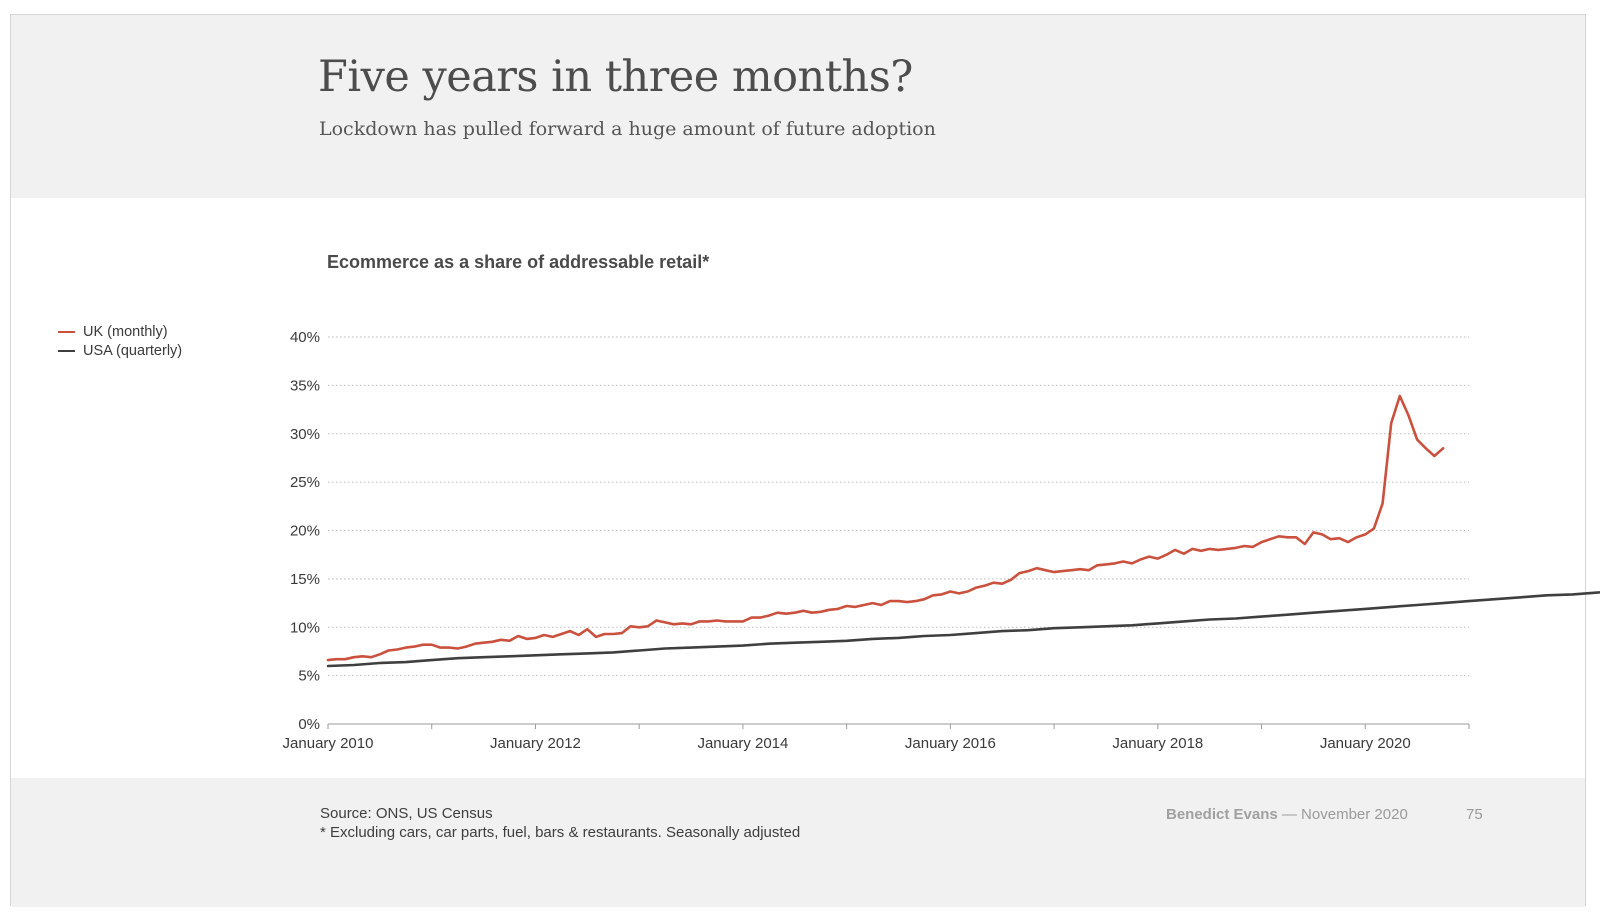  I want to click on legend-swatch-uk, so click(66, 331).